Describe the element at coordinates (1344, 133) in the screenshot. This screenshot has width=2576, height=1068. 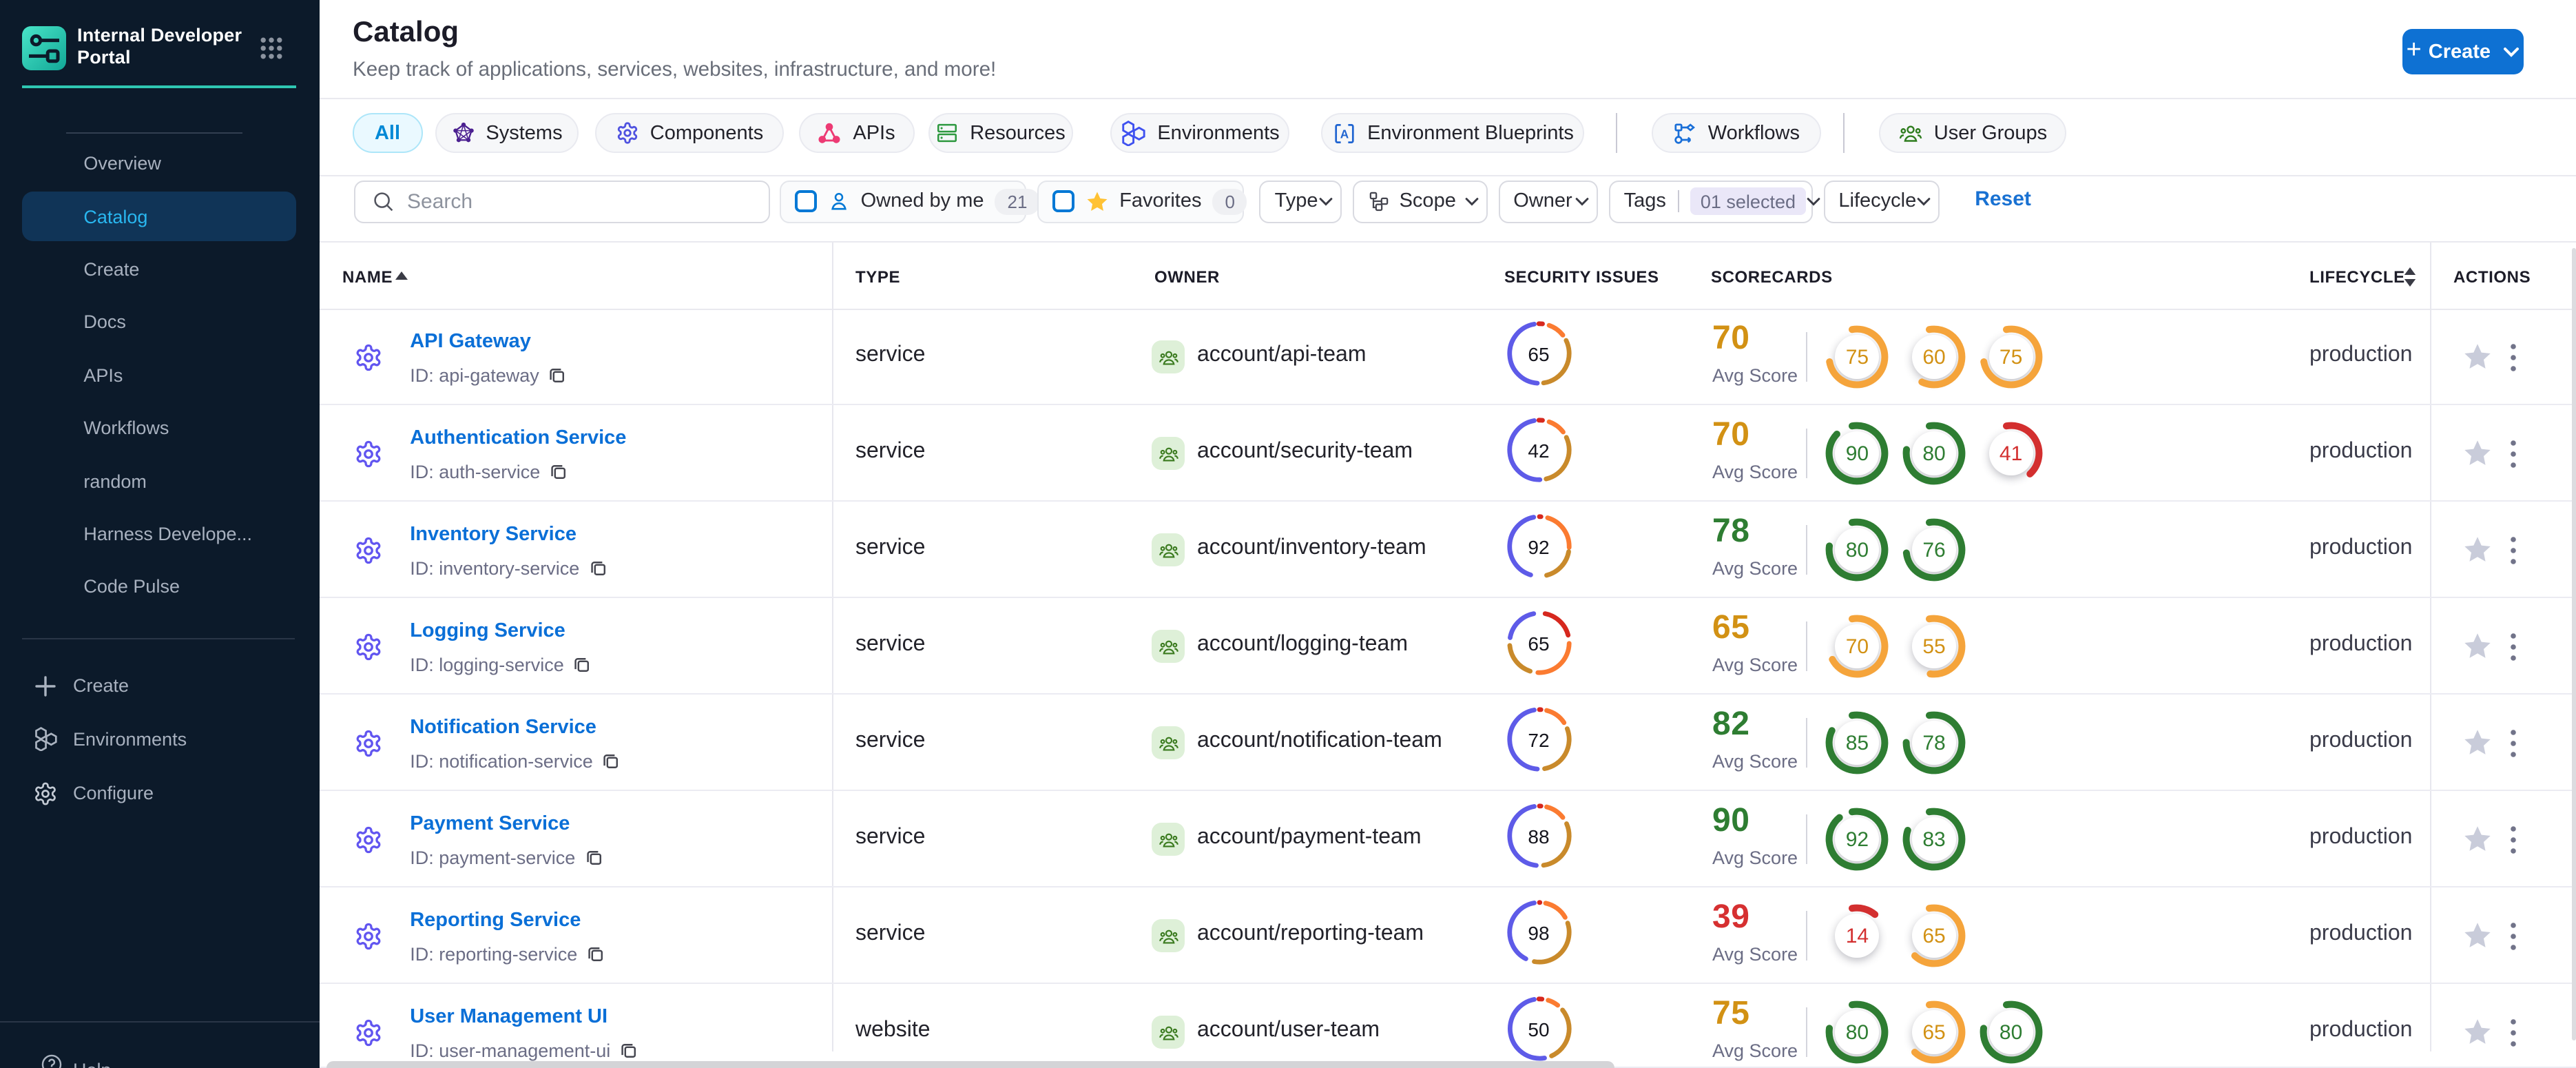
I see `svg-text: A` at that location.